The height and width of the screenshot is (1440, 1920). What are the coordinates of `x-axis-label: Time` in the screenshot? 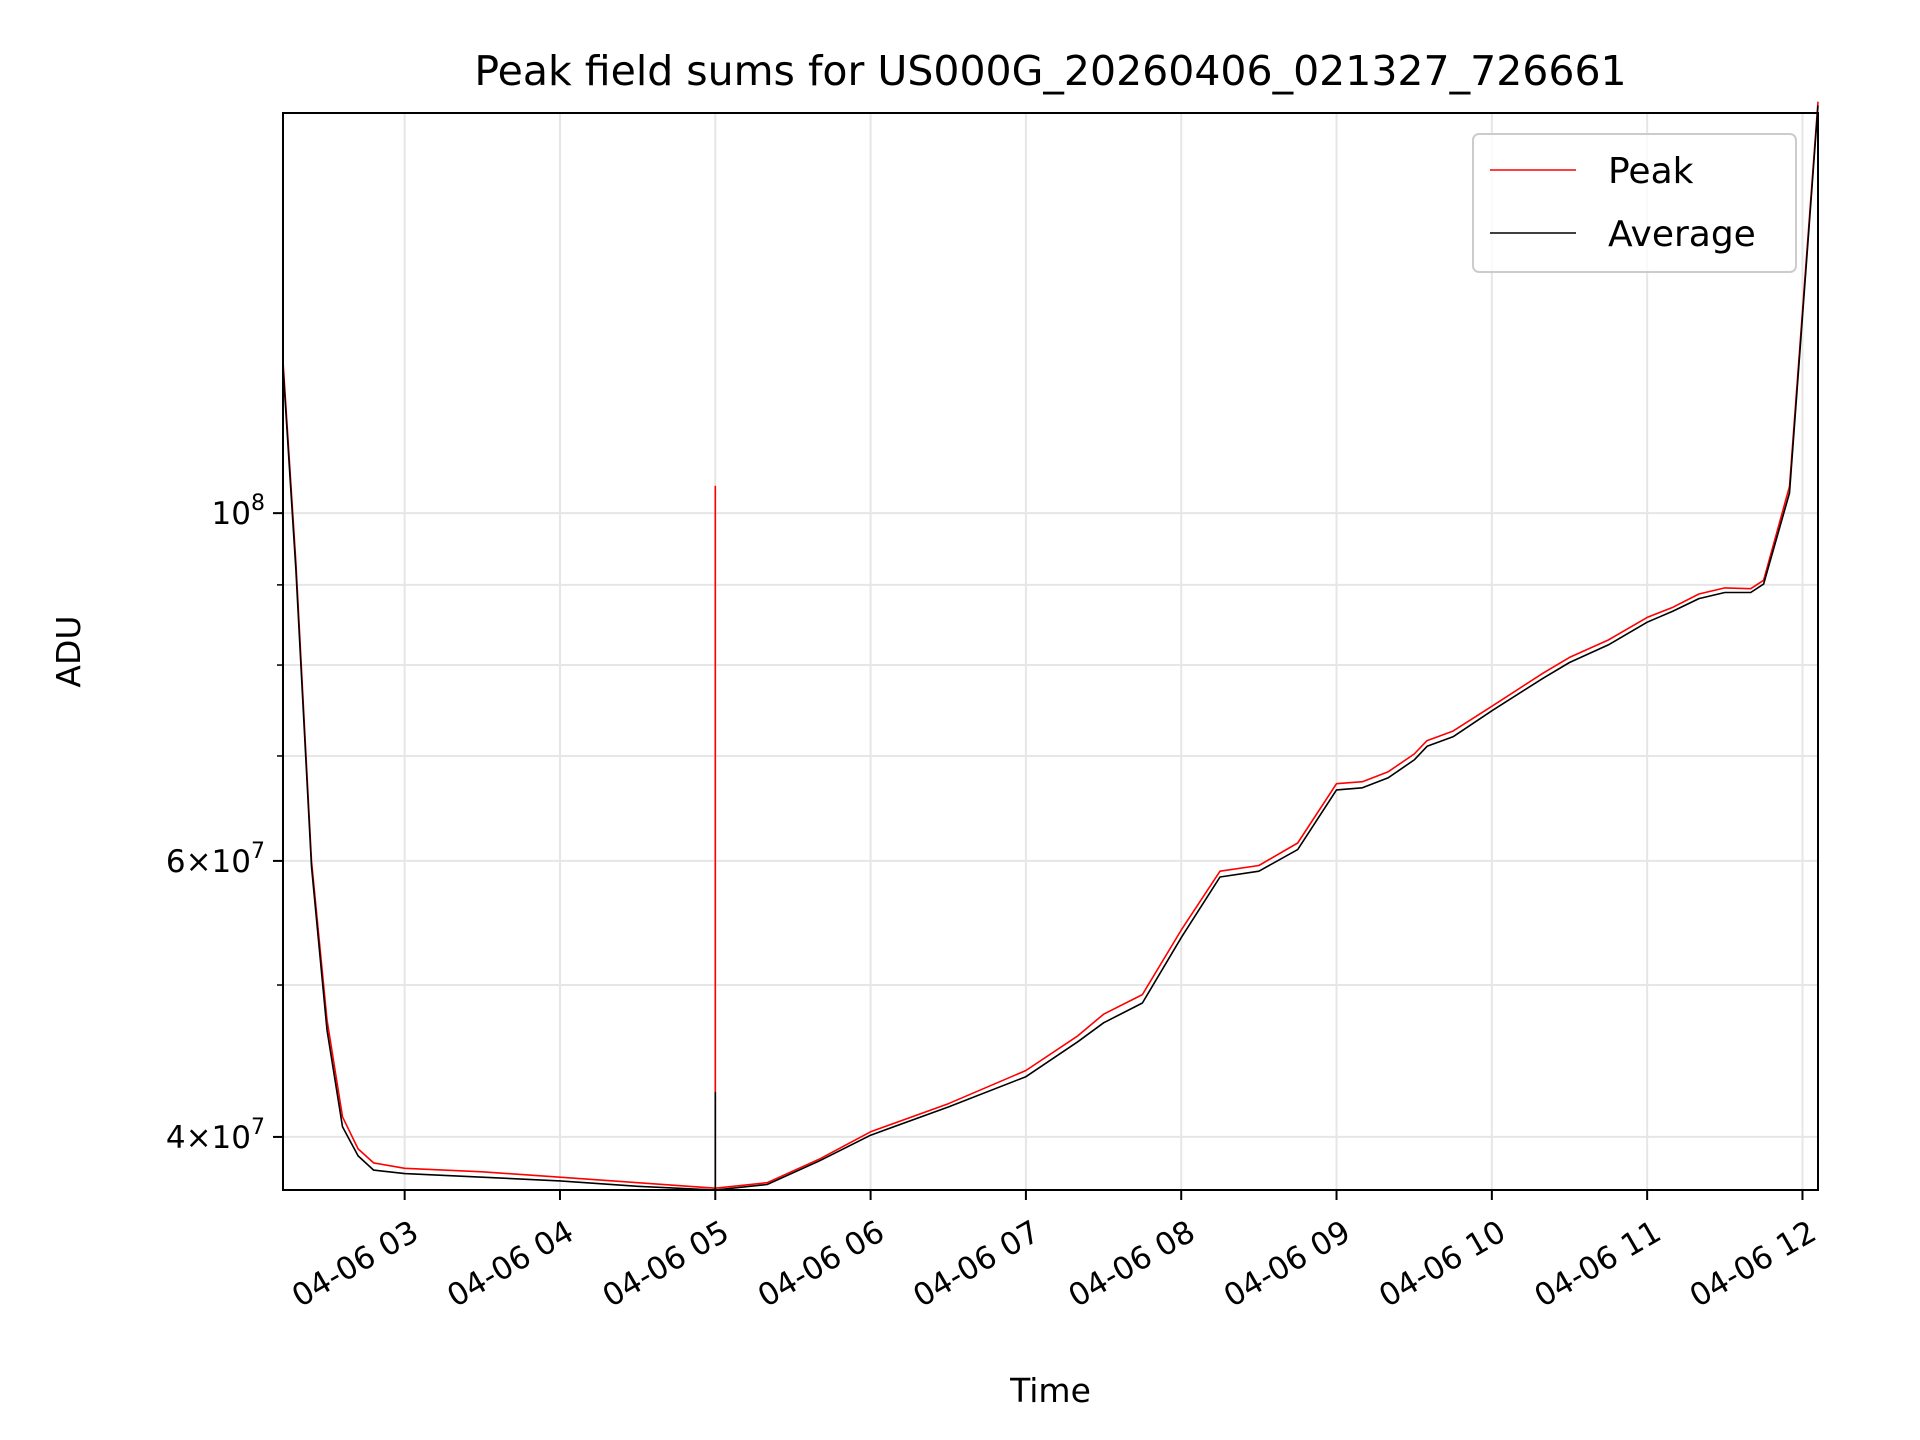 It's located at (1050, 1390).